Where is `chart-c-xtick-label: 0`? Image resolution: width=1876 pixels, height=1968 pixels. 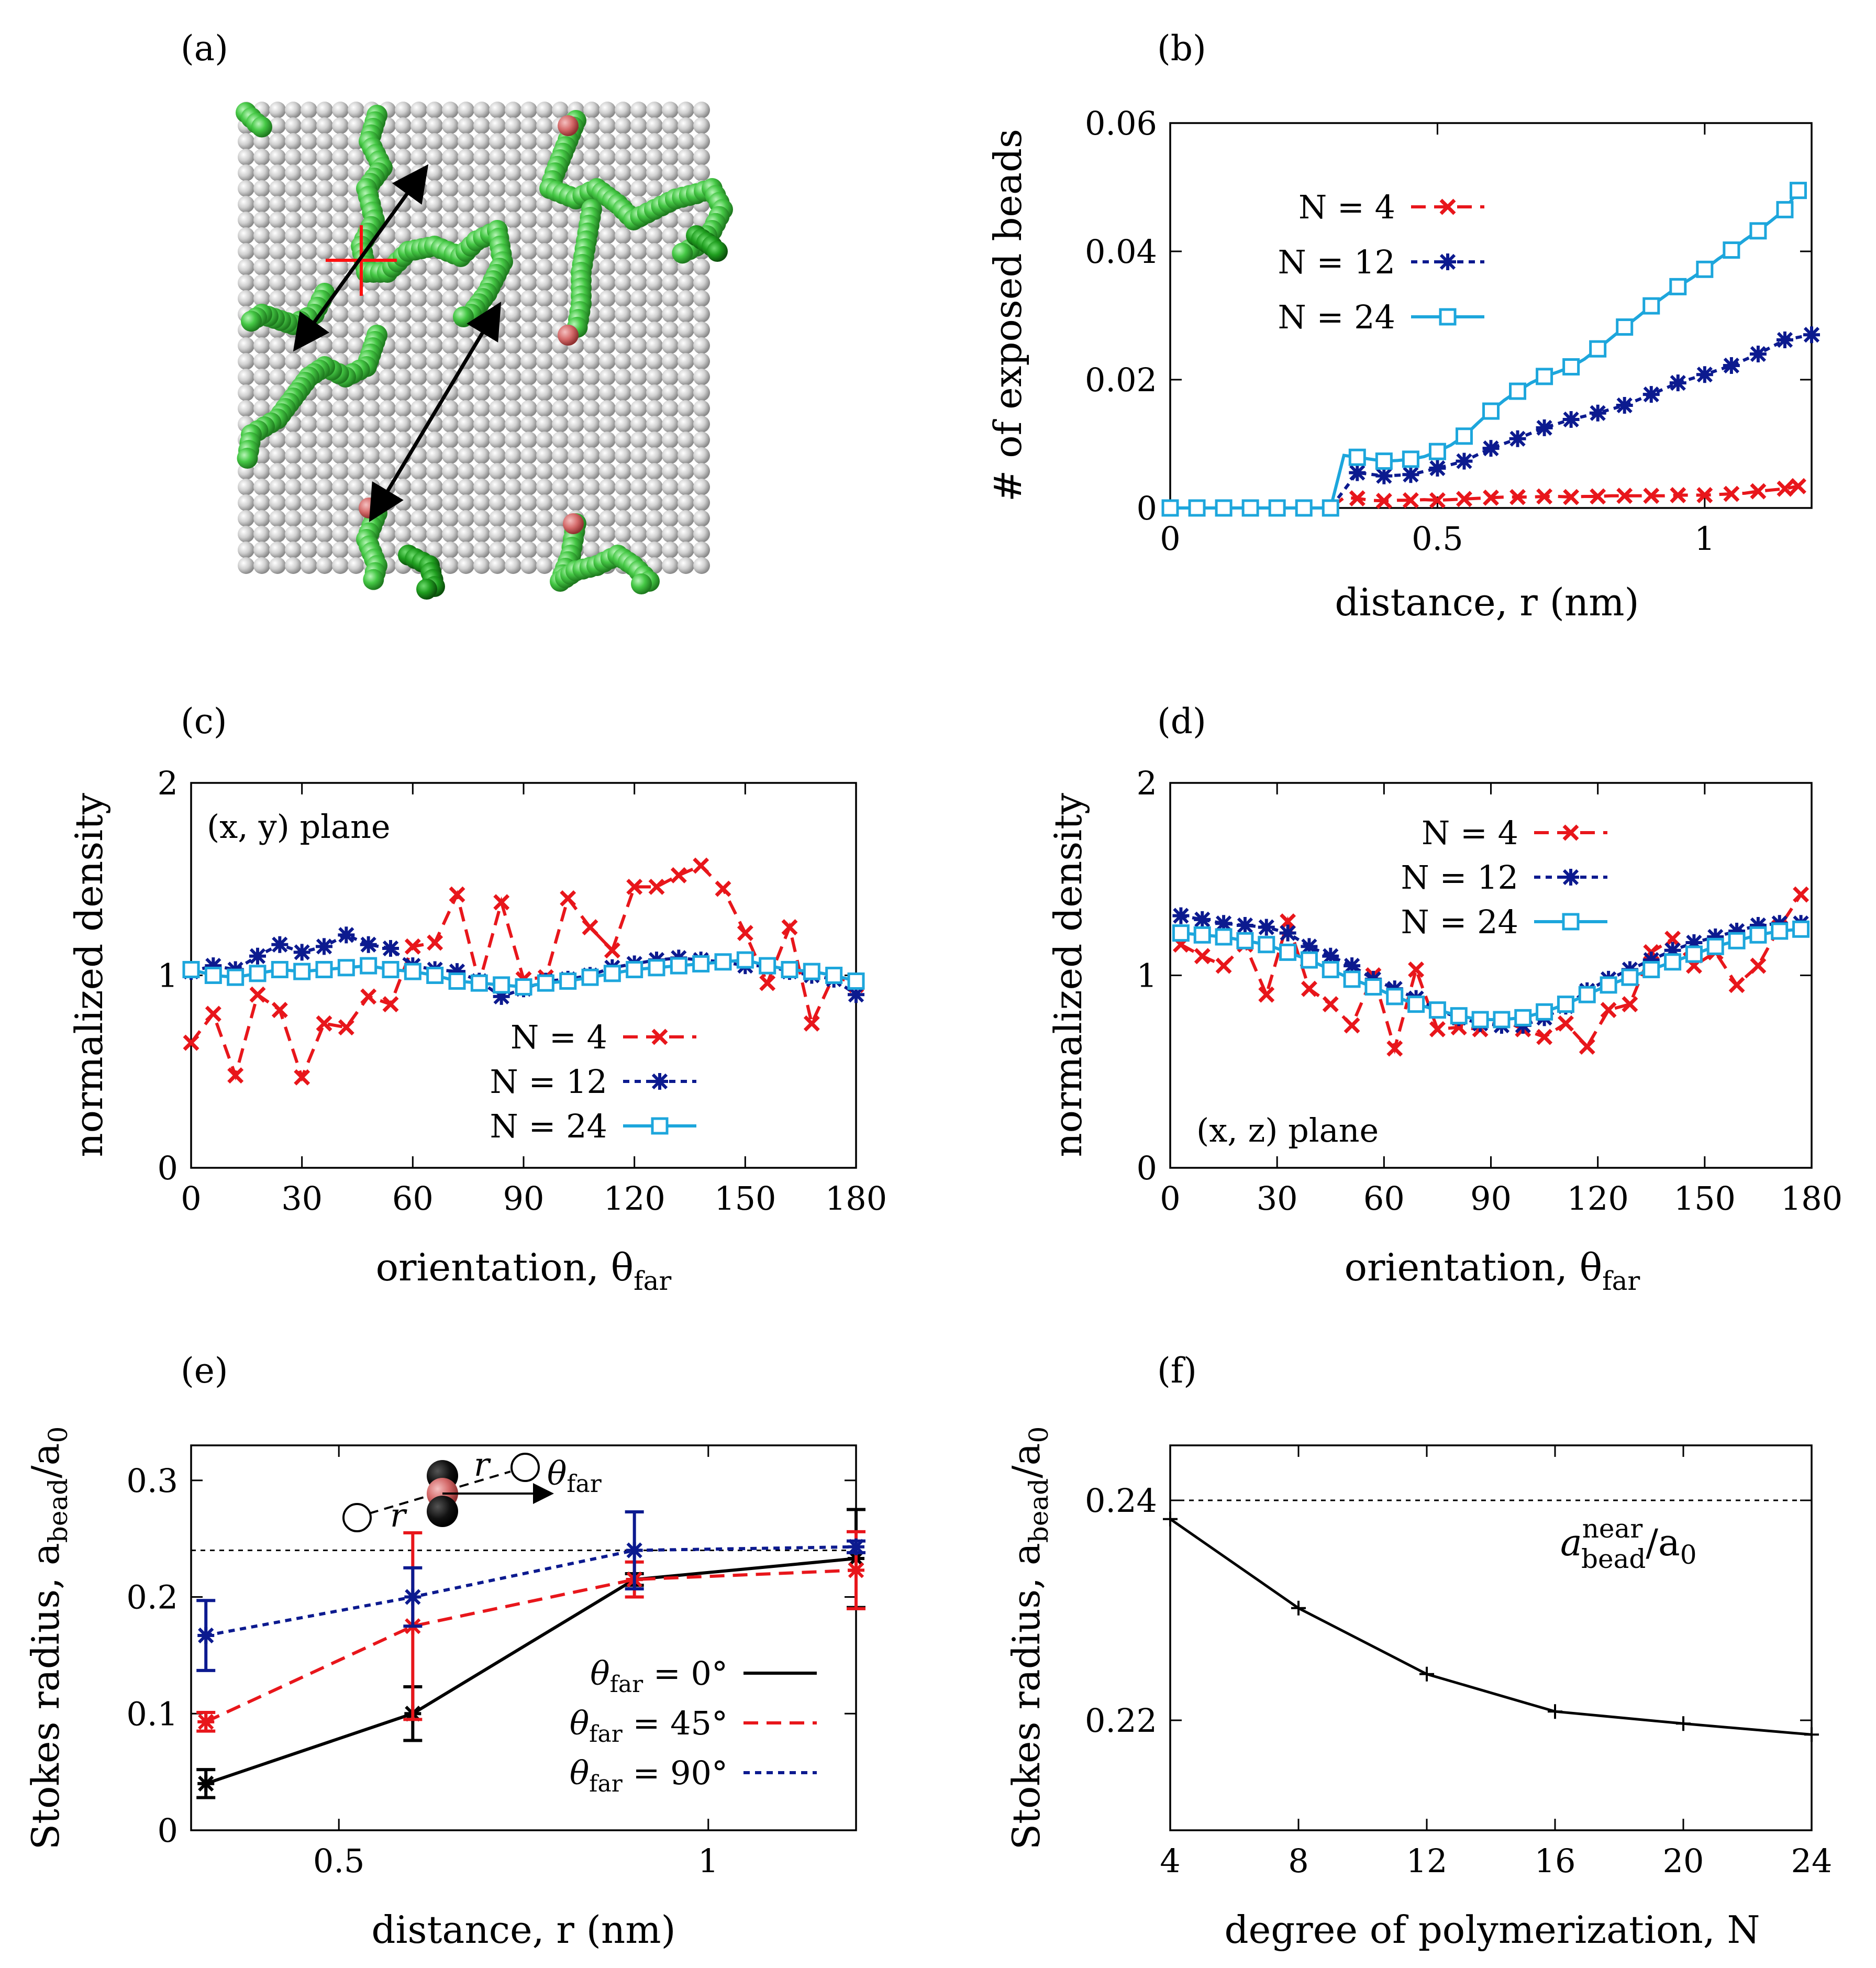
chart-c-xtick-label: 0 is located at coordinates (191, 1198).